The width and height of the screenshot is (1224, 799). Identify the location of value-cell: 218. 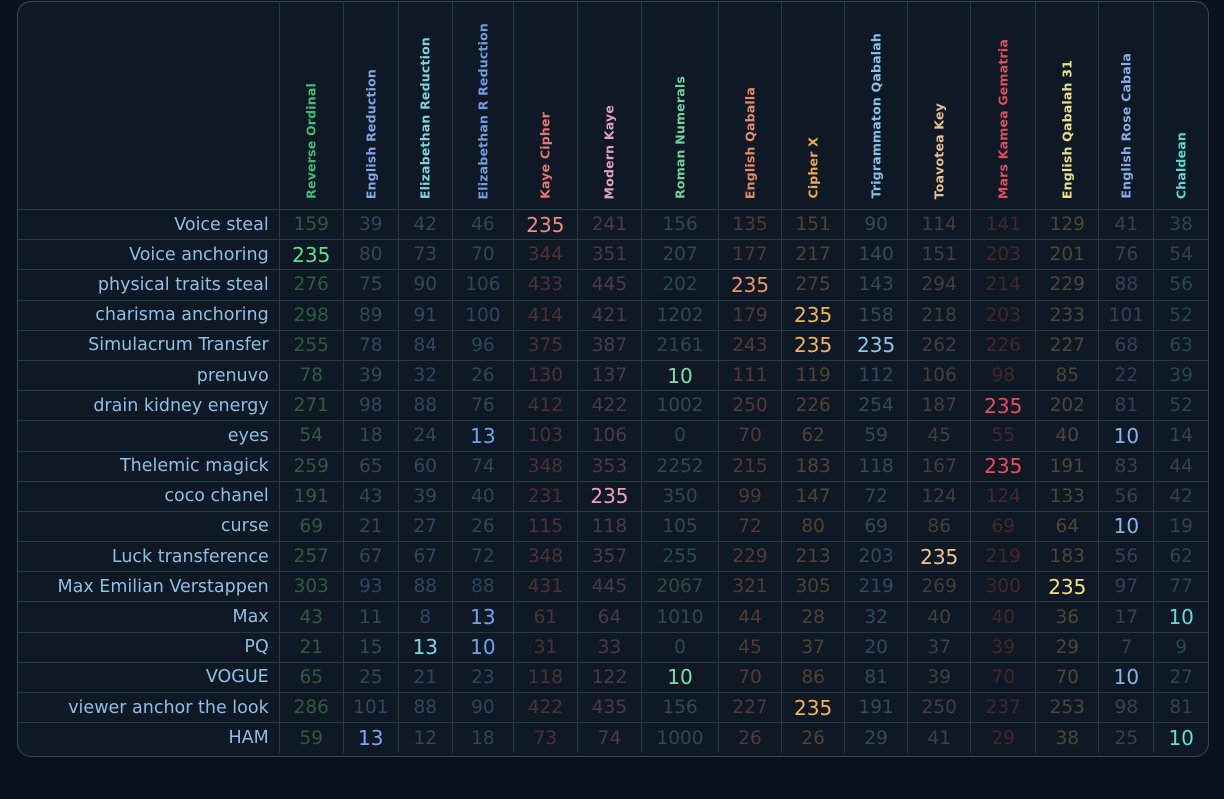
(939, 315).